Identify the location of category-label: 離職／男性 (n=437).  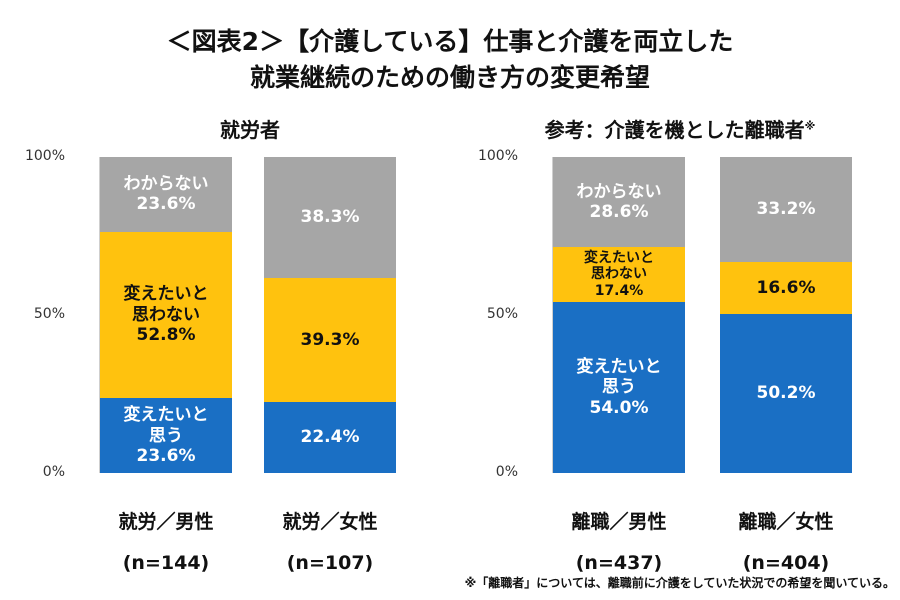
(619, 540).